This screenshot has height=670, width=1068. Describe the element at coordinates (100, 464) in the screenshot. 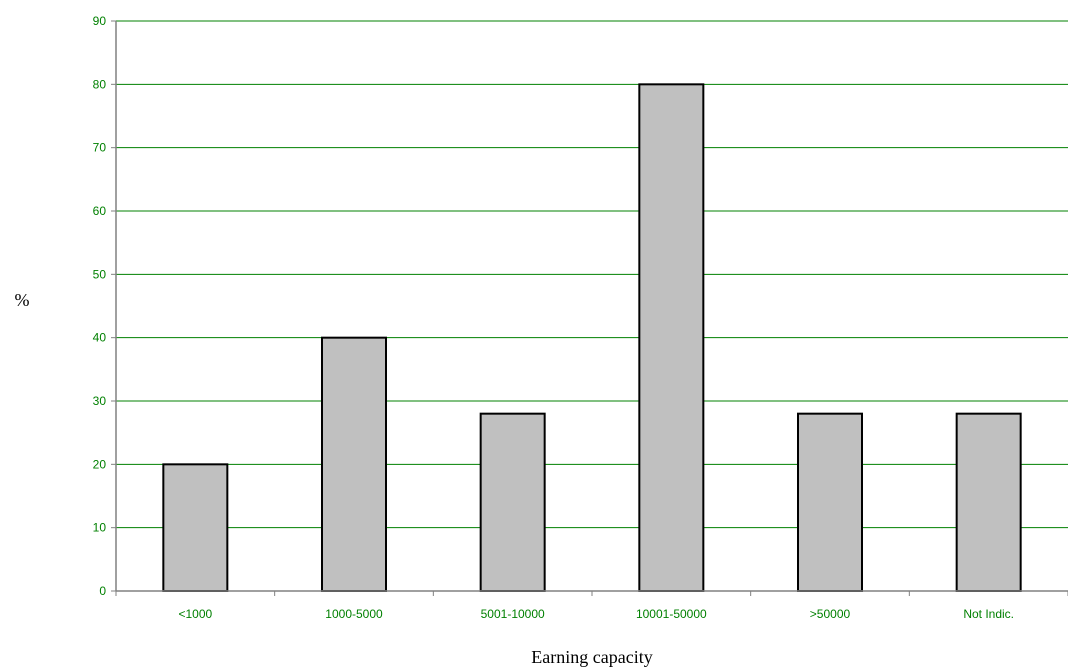

I see `y-tick-label: 20` at that location.